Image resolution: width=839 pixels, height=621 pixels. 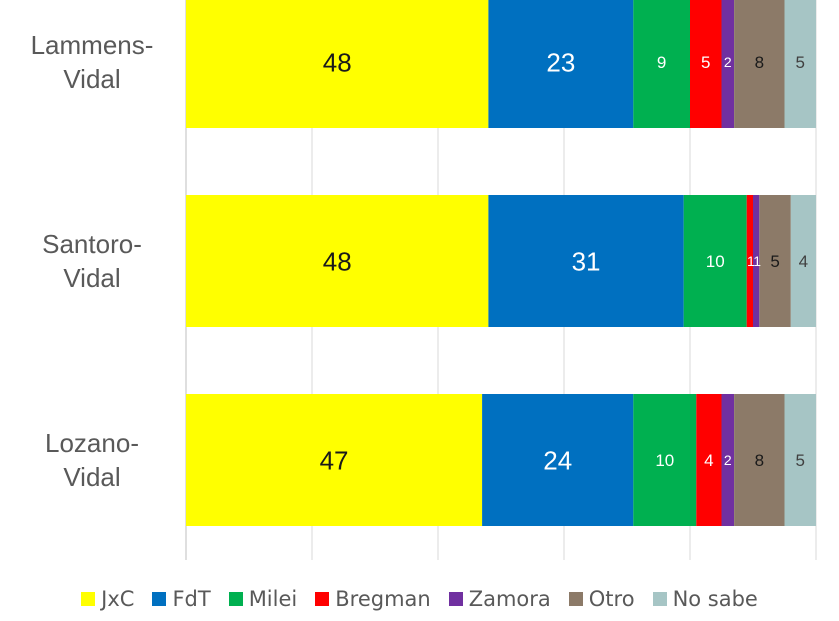 What do you see at coordinates (118, 599) in the screenshot?
I see `legend-label: JxC` at bounding box center [118, 599].